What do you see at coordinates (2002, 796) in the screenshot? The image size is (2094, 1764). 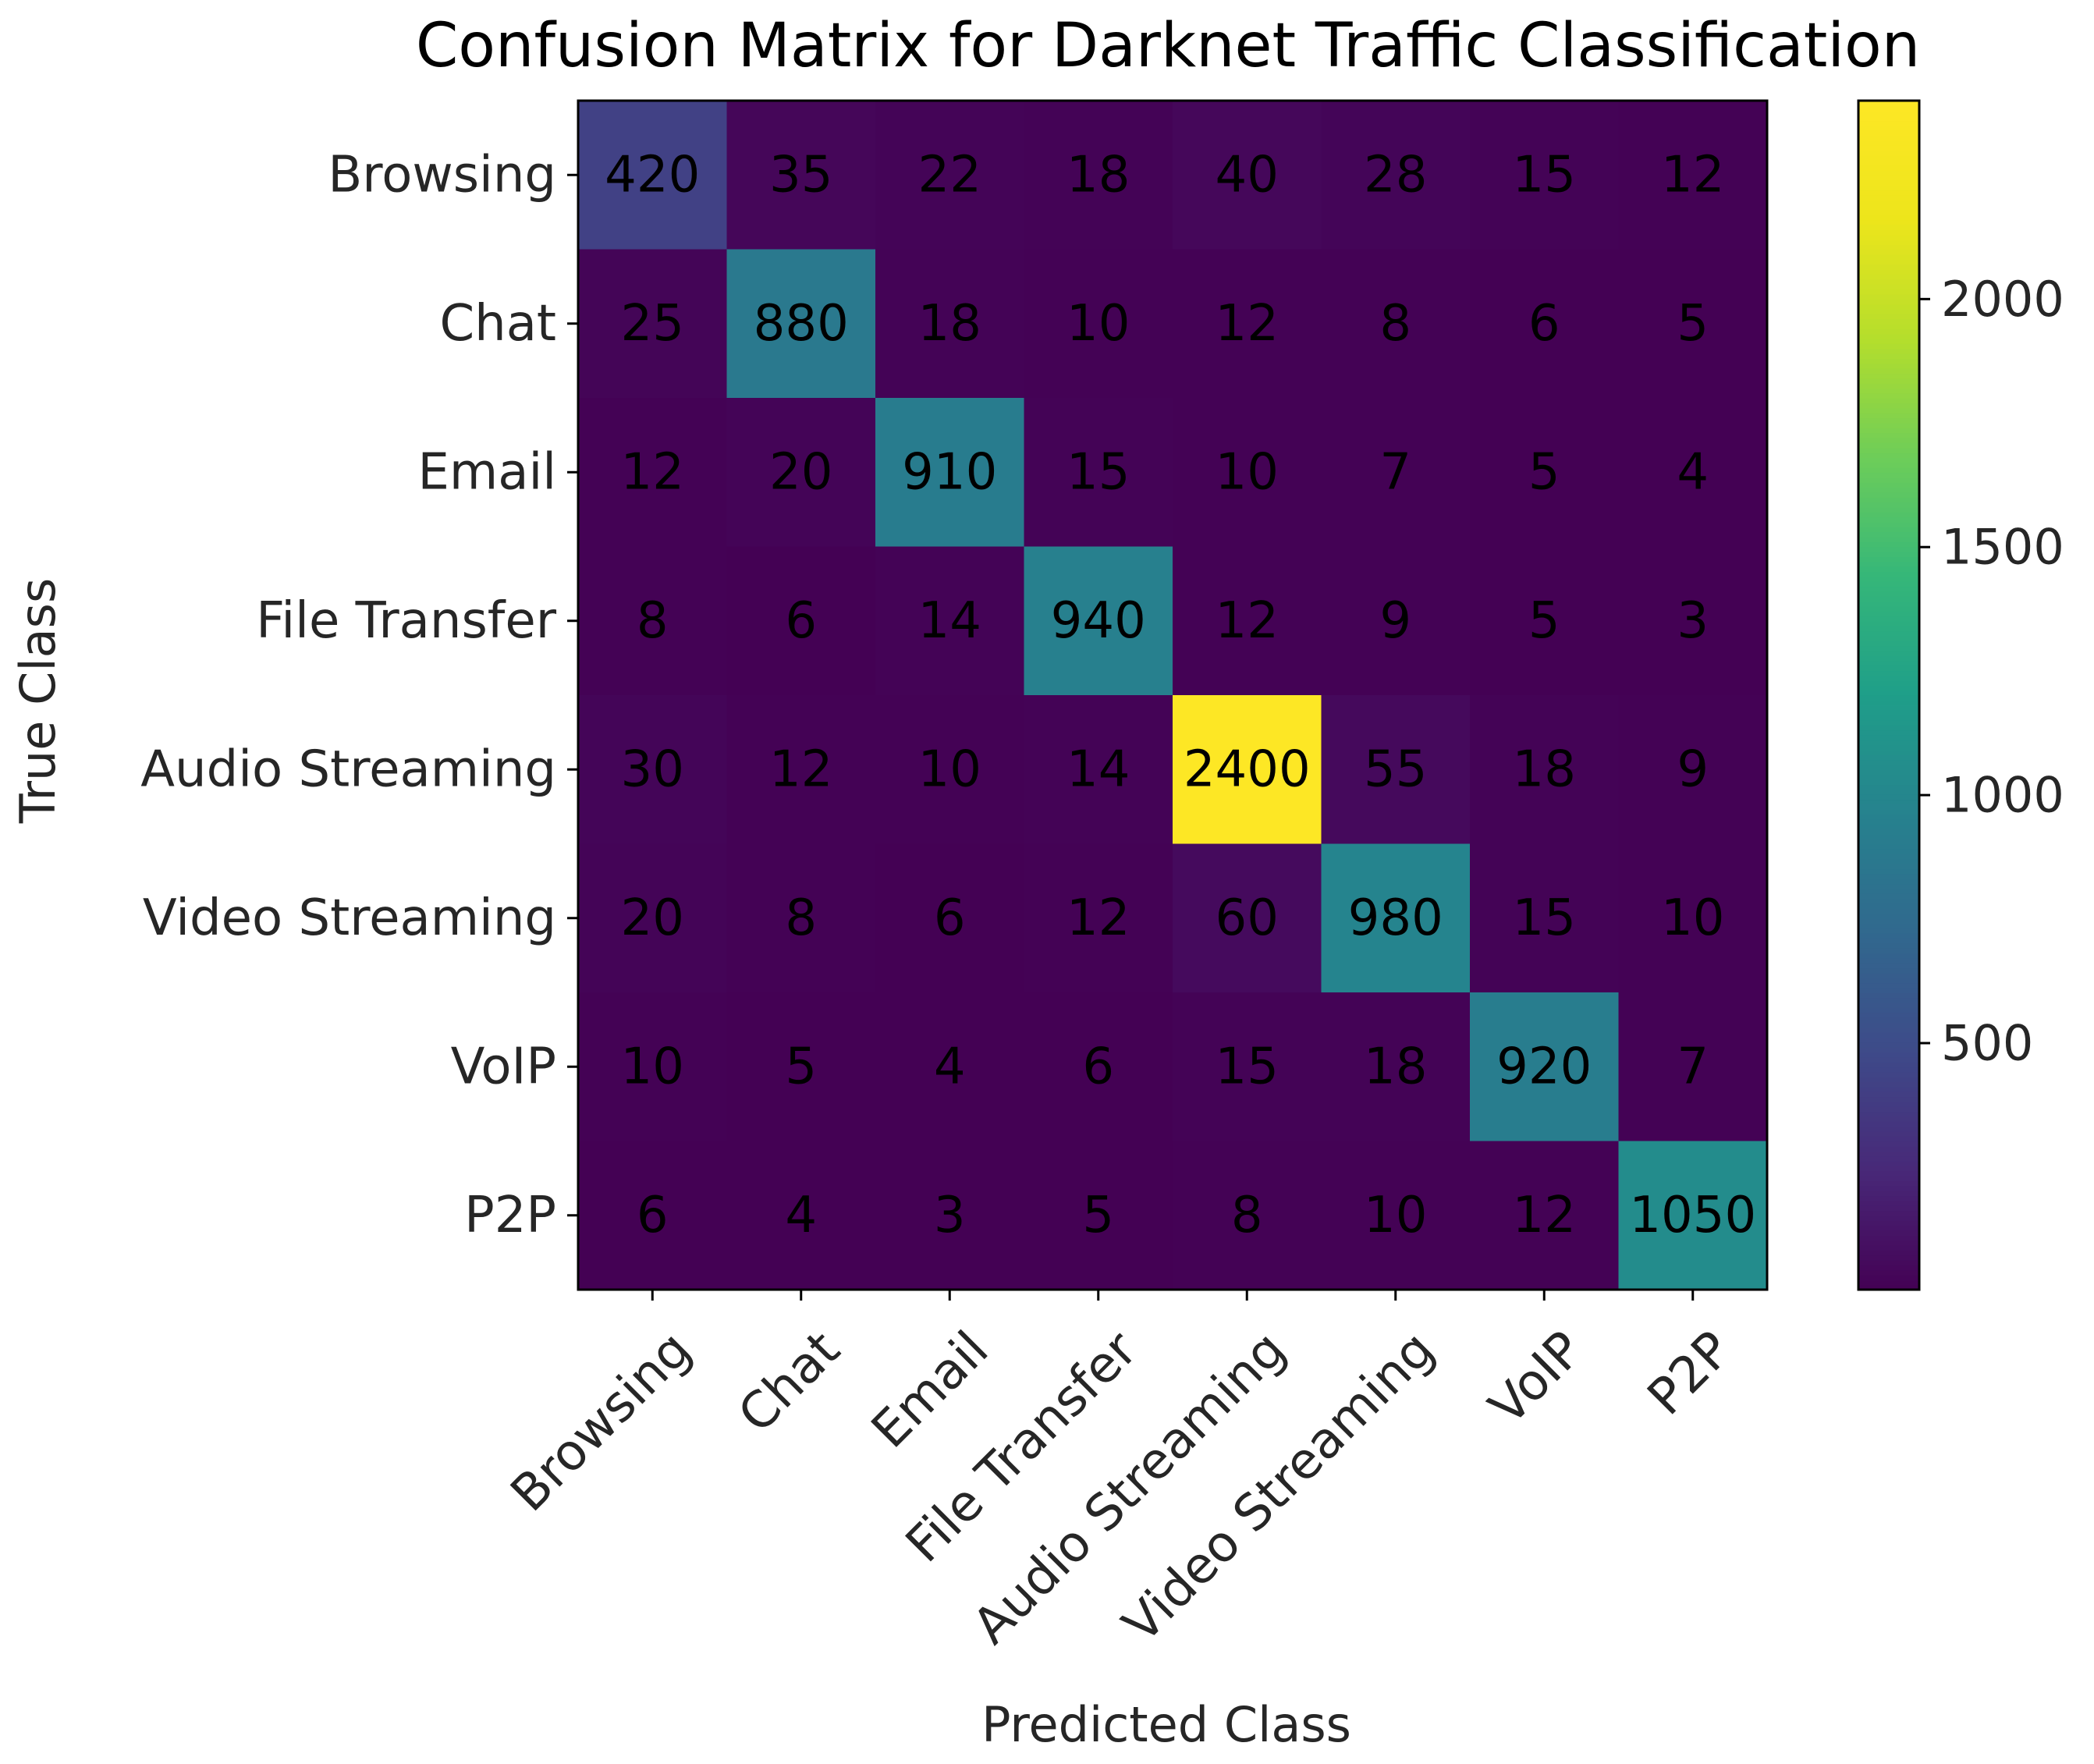 I see `colorbar-tick-label: 1000` at bounding box center [2002, 796].